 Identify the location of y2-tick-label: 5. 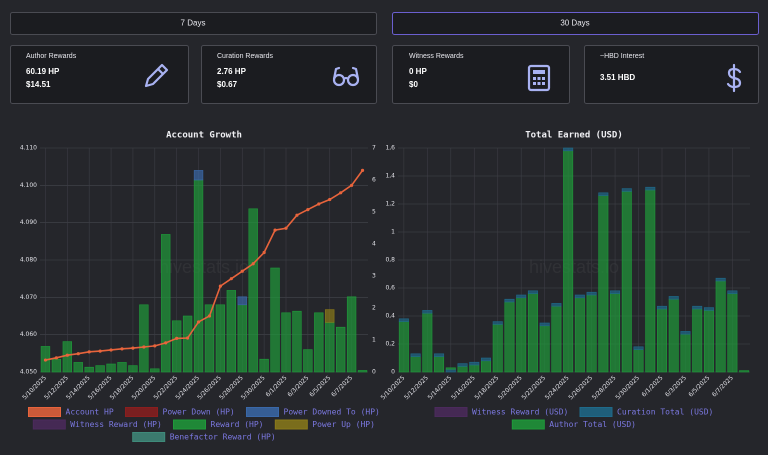
(374, 212).